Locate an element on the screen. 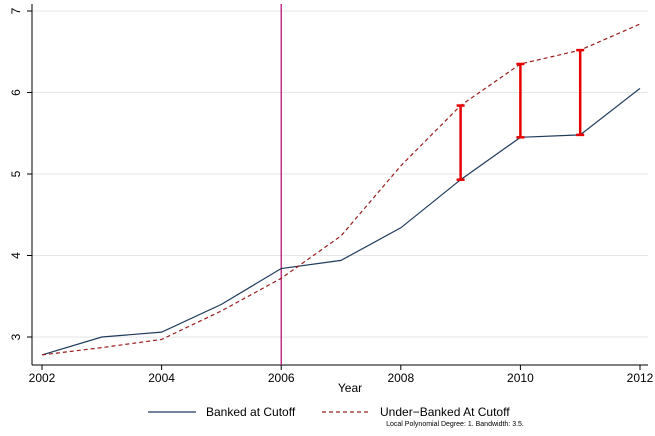 The width and height of the screenshot is (655, 436). legend: Banked at Cutoff Under−Banked At Cutoff is located at coordinates (329, 412).